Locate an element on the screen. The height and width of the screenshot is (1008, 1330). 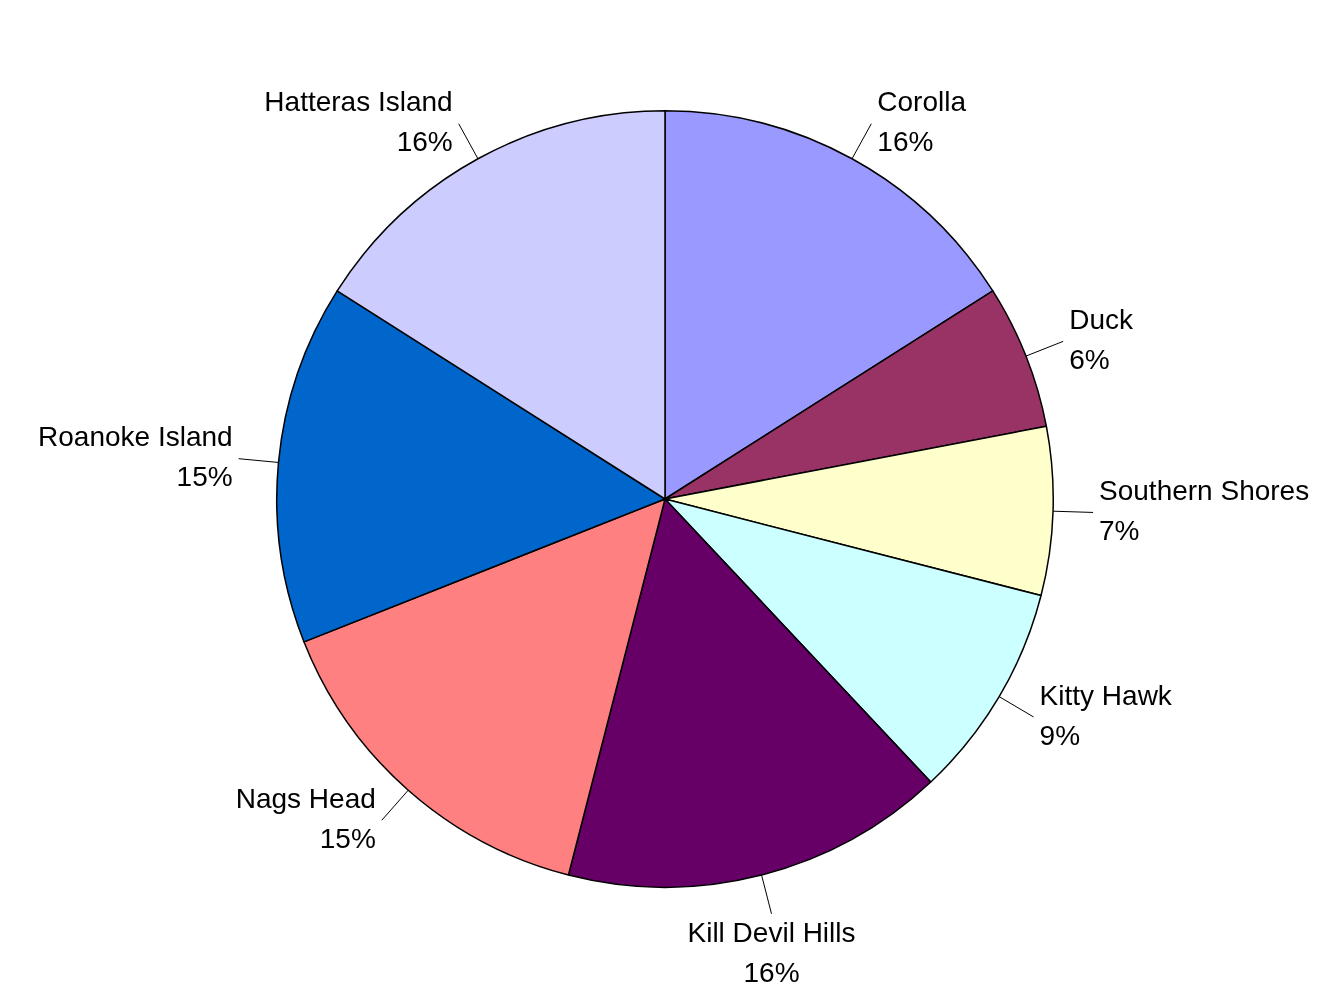
slice-label: Roanoke Island is located at coordinates (135, 437).